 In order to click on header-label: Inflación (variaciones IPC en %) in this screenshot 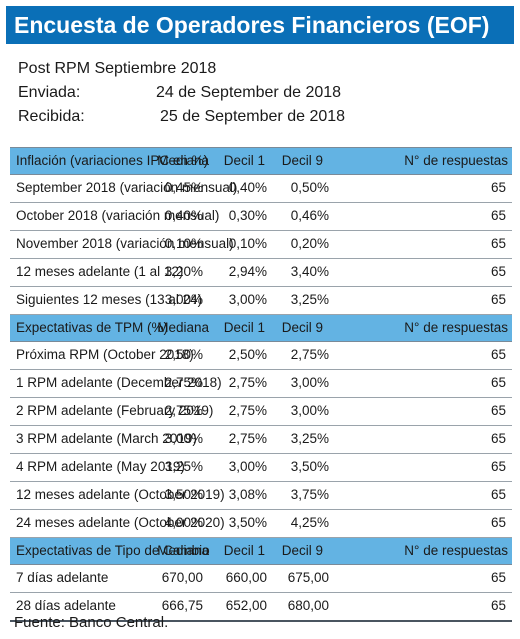, I will do `click(112, 160)`.